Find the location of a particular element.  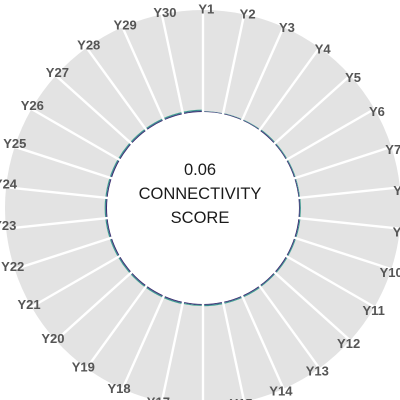

tick-label-Y19: Y19 is located at coordinates (83, 367).